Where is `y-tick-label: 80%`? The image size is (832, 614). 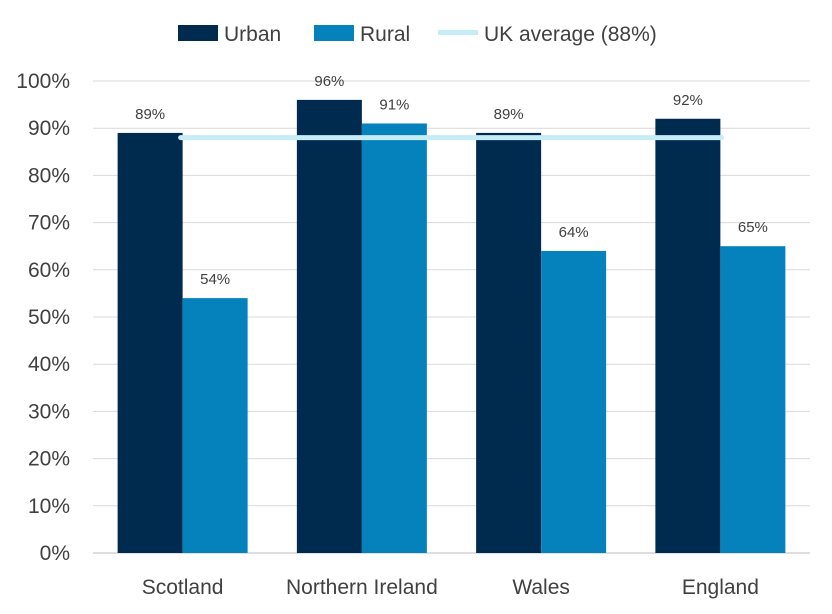 y-tick-label: 80% is located at coordinates (49, 175).